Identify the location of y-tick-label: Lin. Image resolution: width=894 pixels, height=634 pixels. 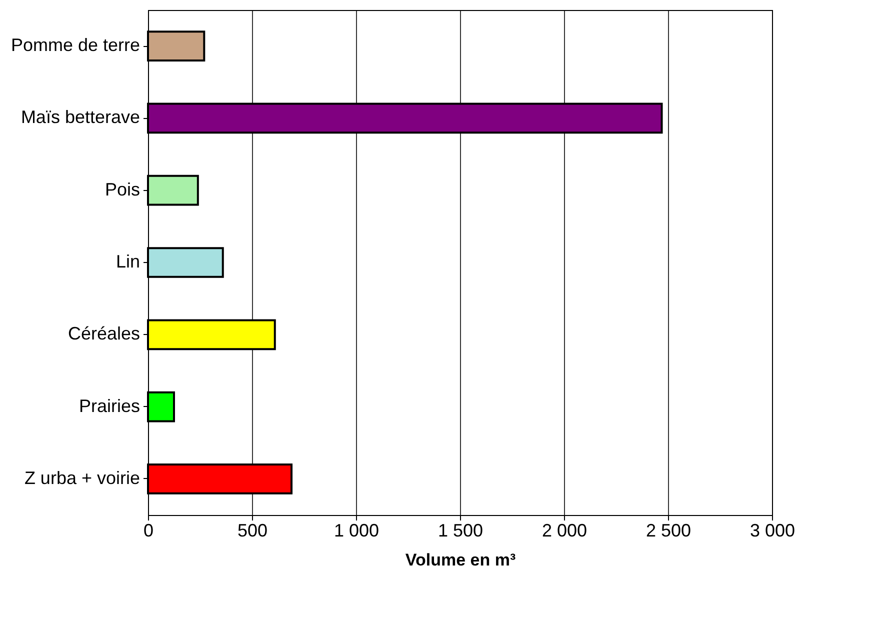
(128, 262).